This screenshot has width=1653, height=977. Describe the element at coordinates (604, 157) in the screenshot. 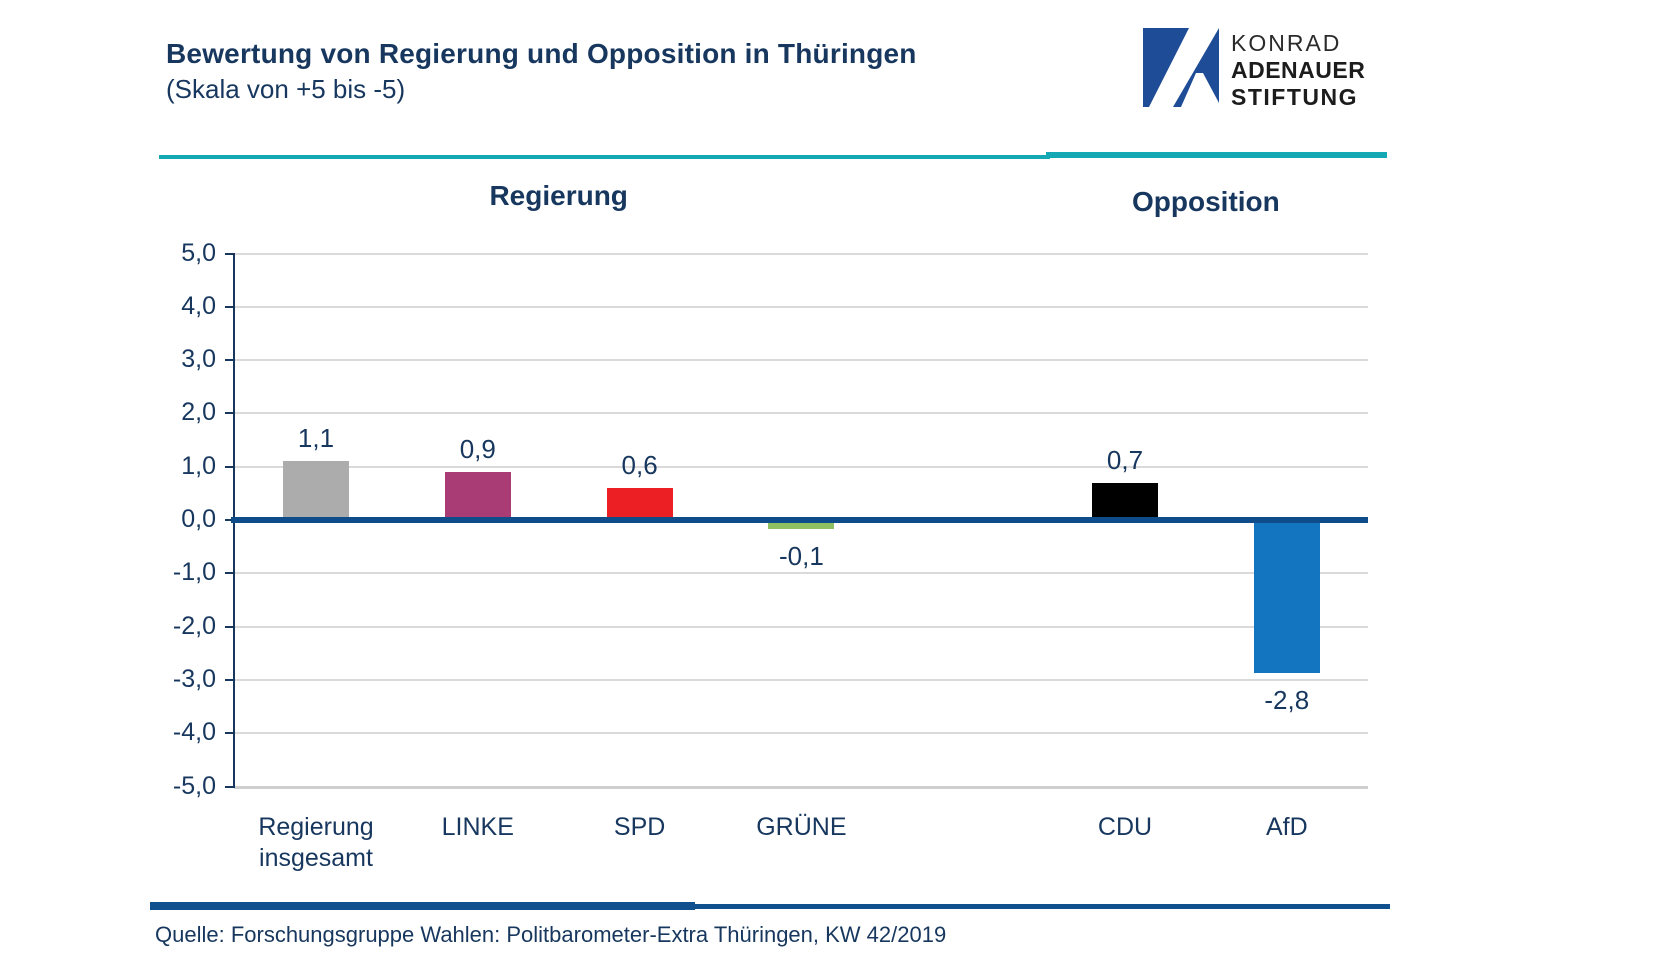

I see `top-divider-left-segment` at that location.